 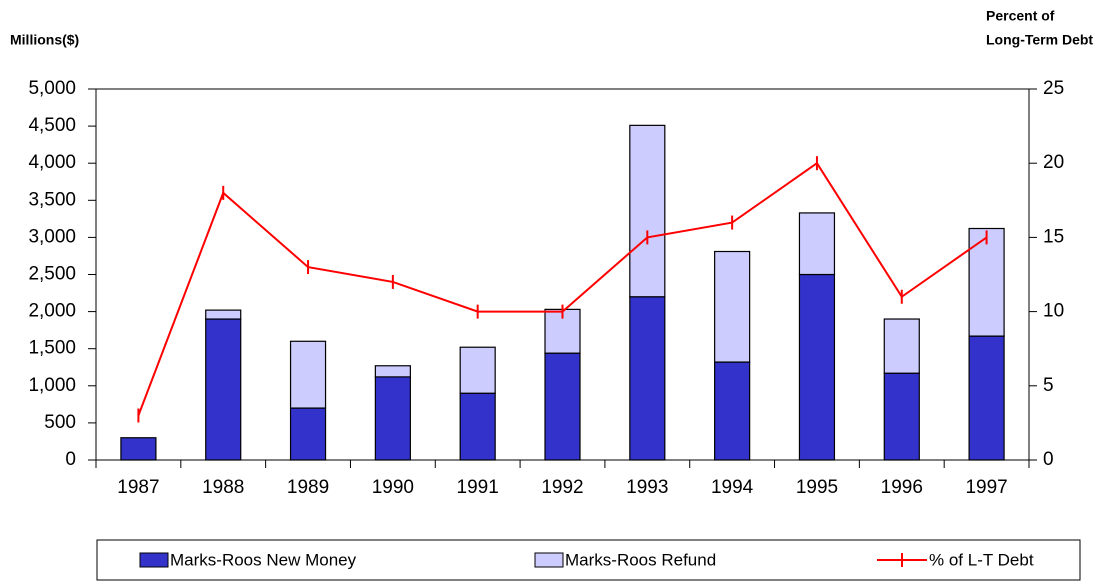 What do you see at coordinates (263, 559) in the screenshot?
I see `legend-label: Marks-Roos New Money` at bounding box center [263, 559].